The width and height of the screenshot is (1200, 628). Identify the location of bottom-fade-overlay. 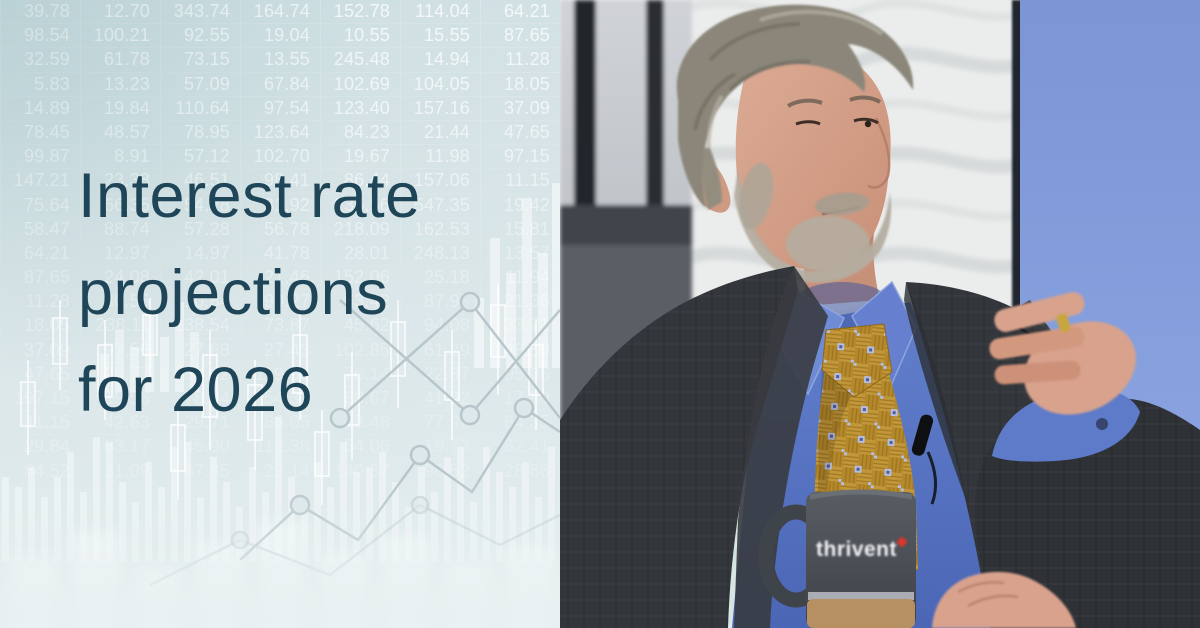
(280, 553).